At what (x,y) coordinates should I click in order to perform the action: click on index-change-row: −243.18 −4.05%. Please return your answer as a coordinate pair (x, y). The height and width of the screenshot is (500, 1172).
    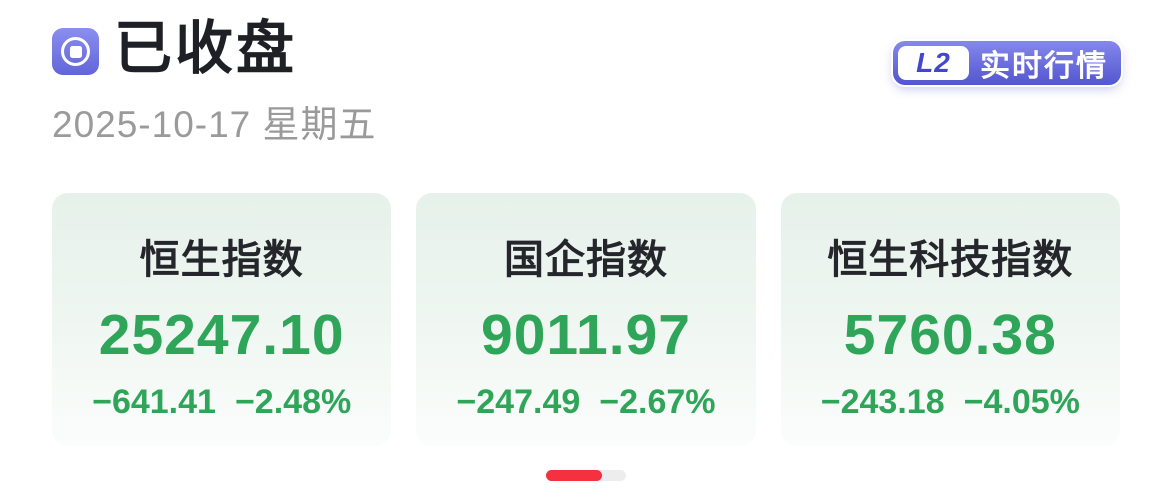
    Looking at the image, I should click on (950, 402).